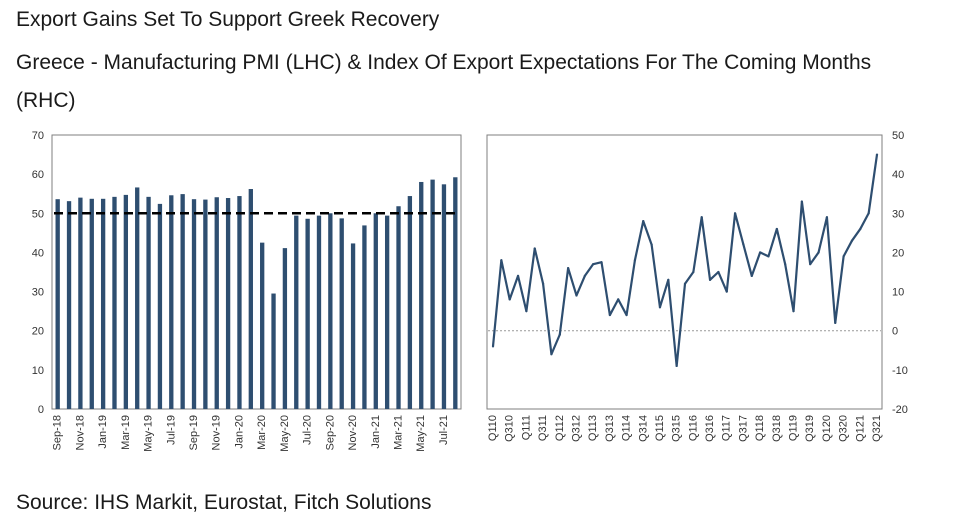 The width and height of the screenshot is (971, 523). I want to click on export-y-tick-label: 40, so click(898, 175).